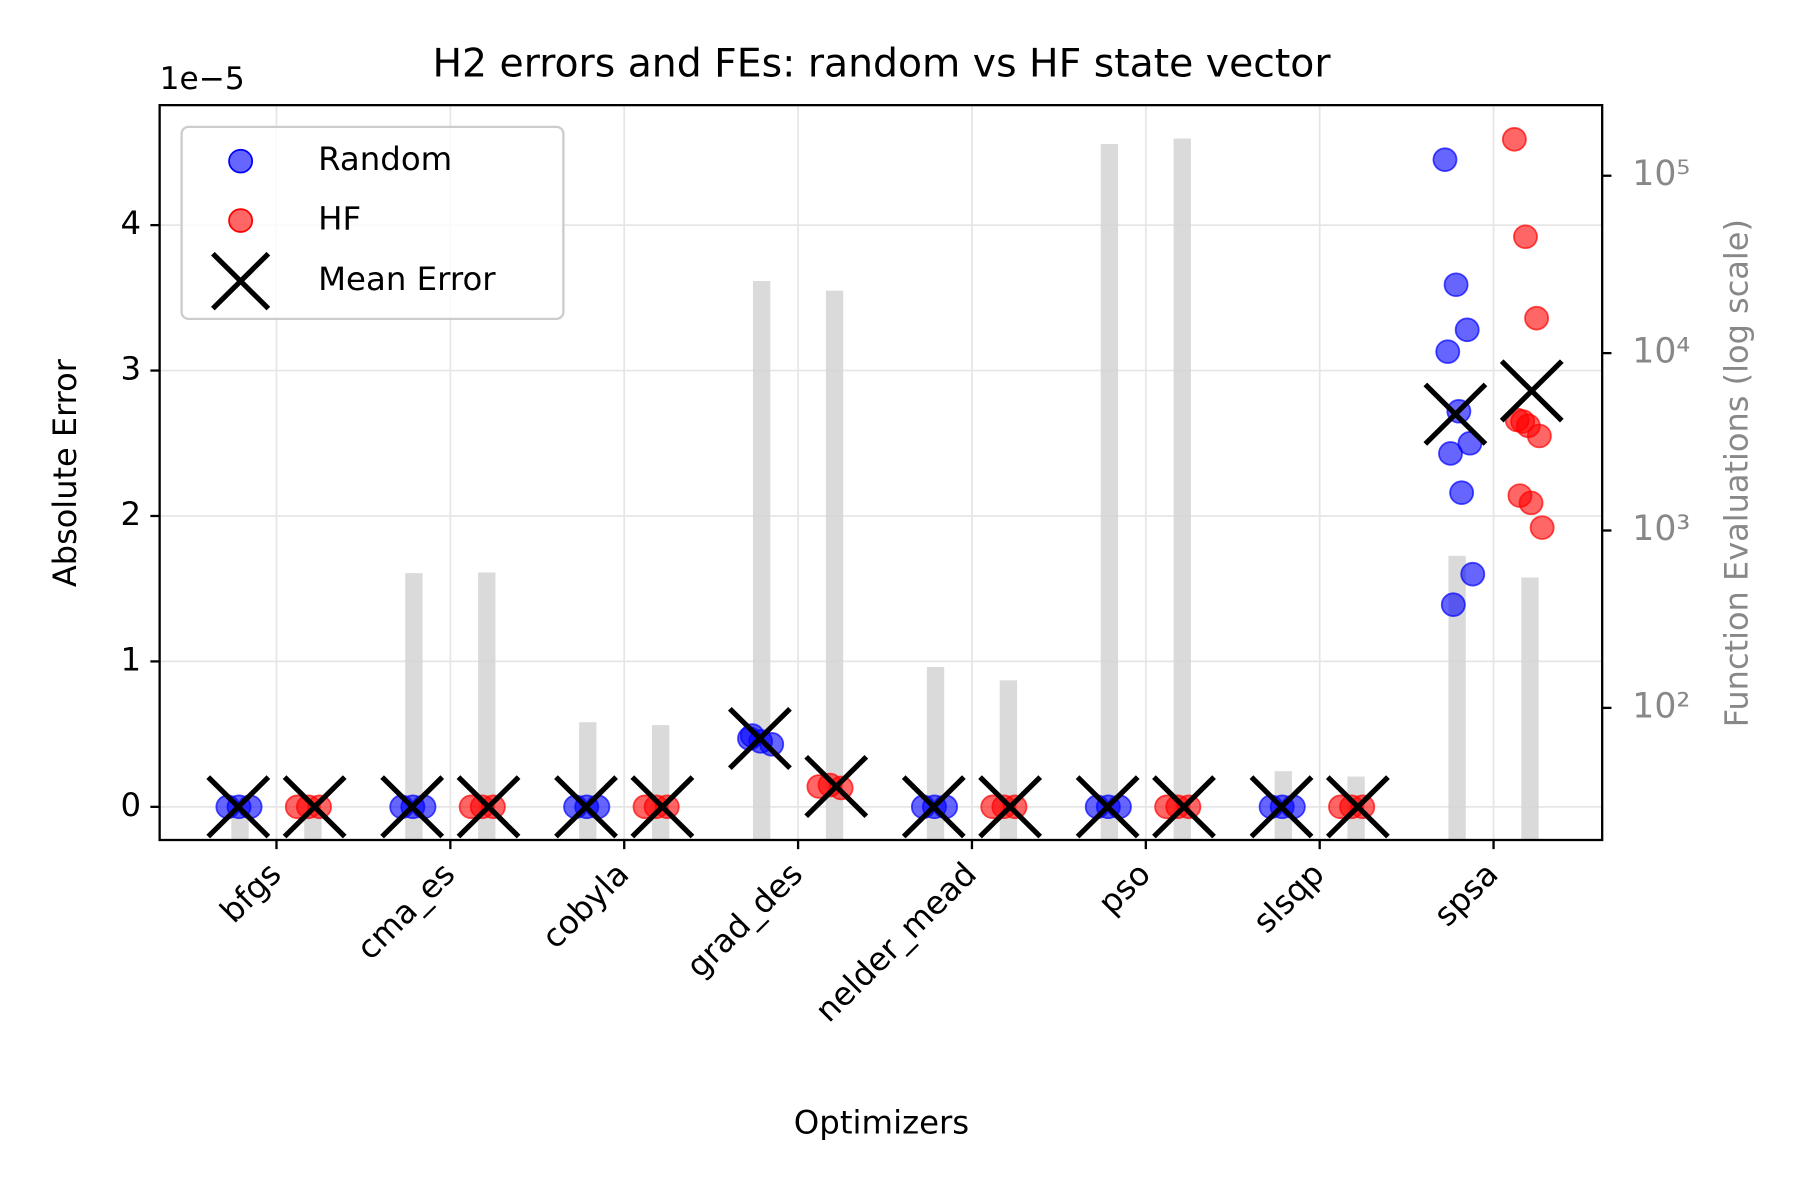  I want to click on y2-tick-label: 10⁴, so click(1661, 352).